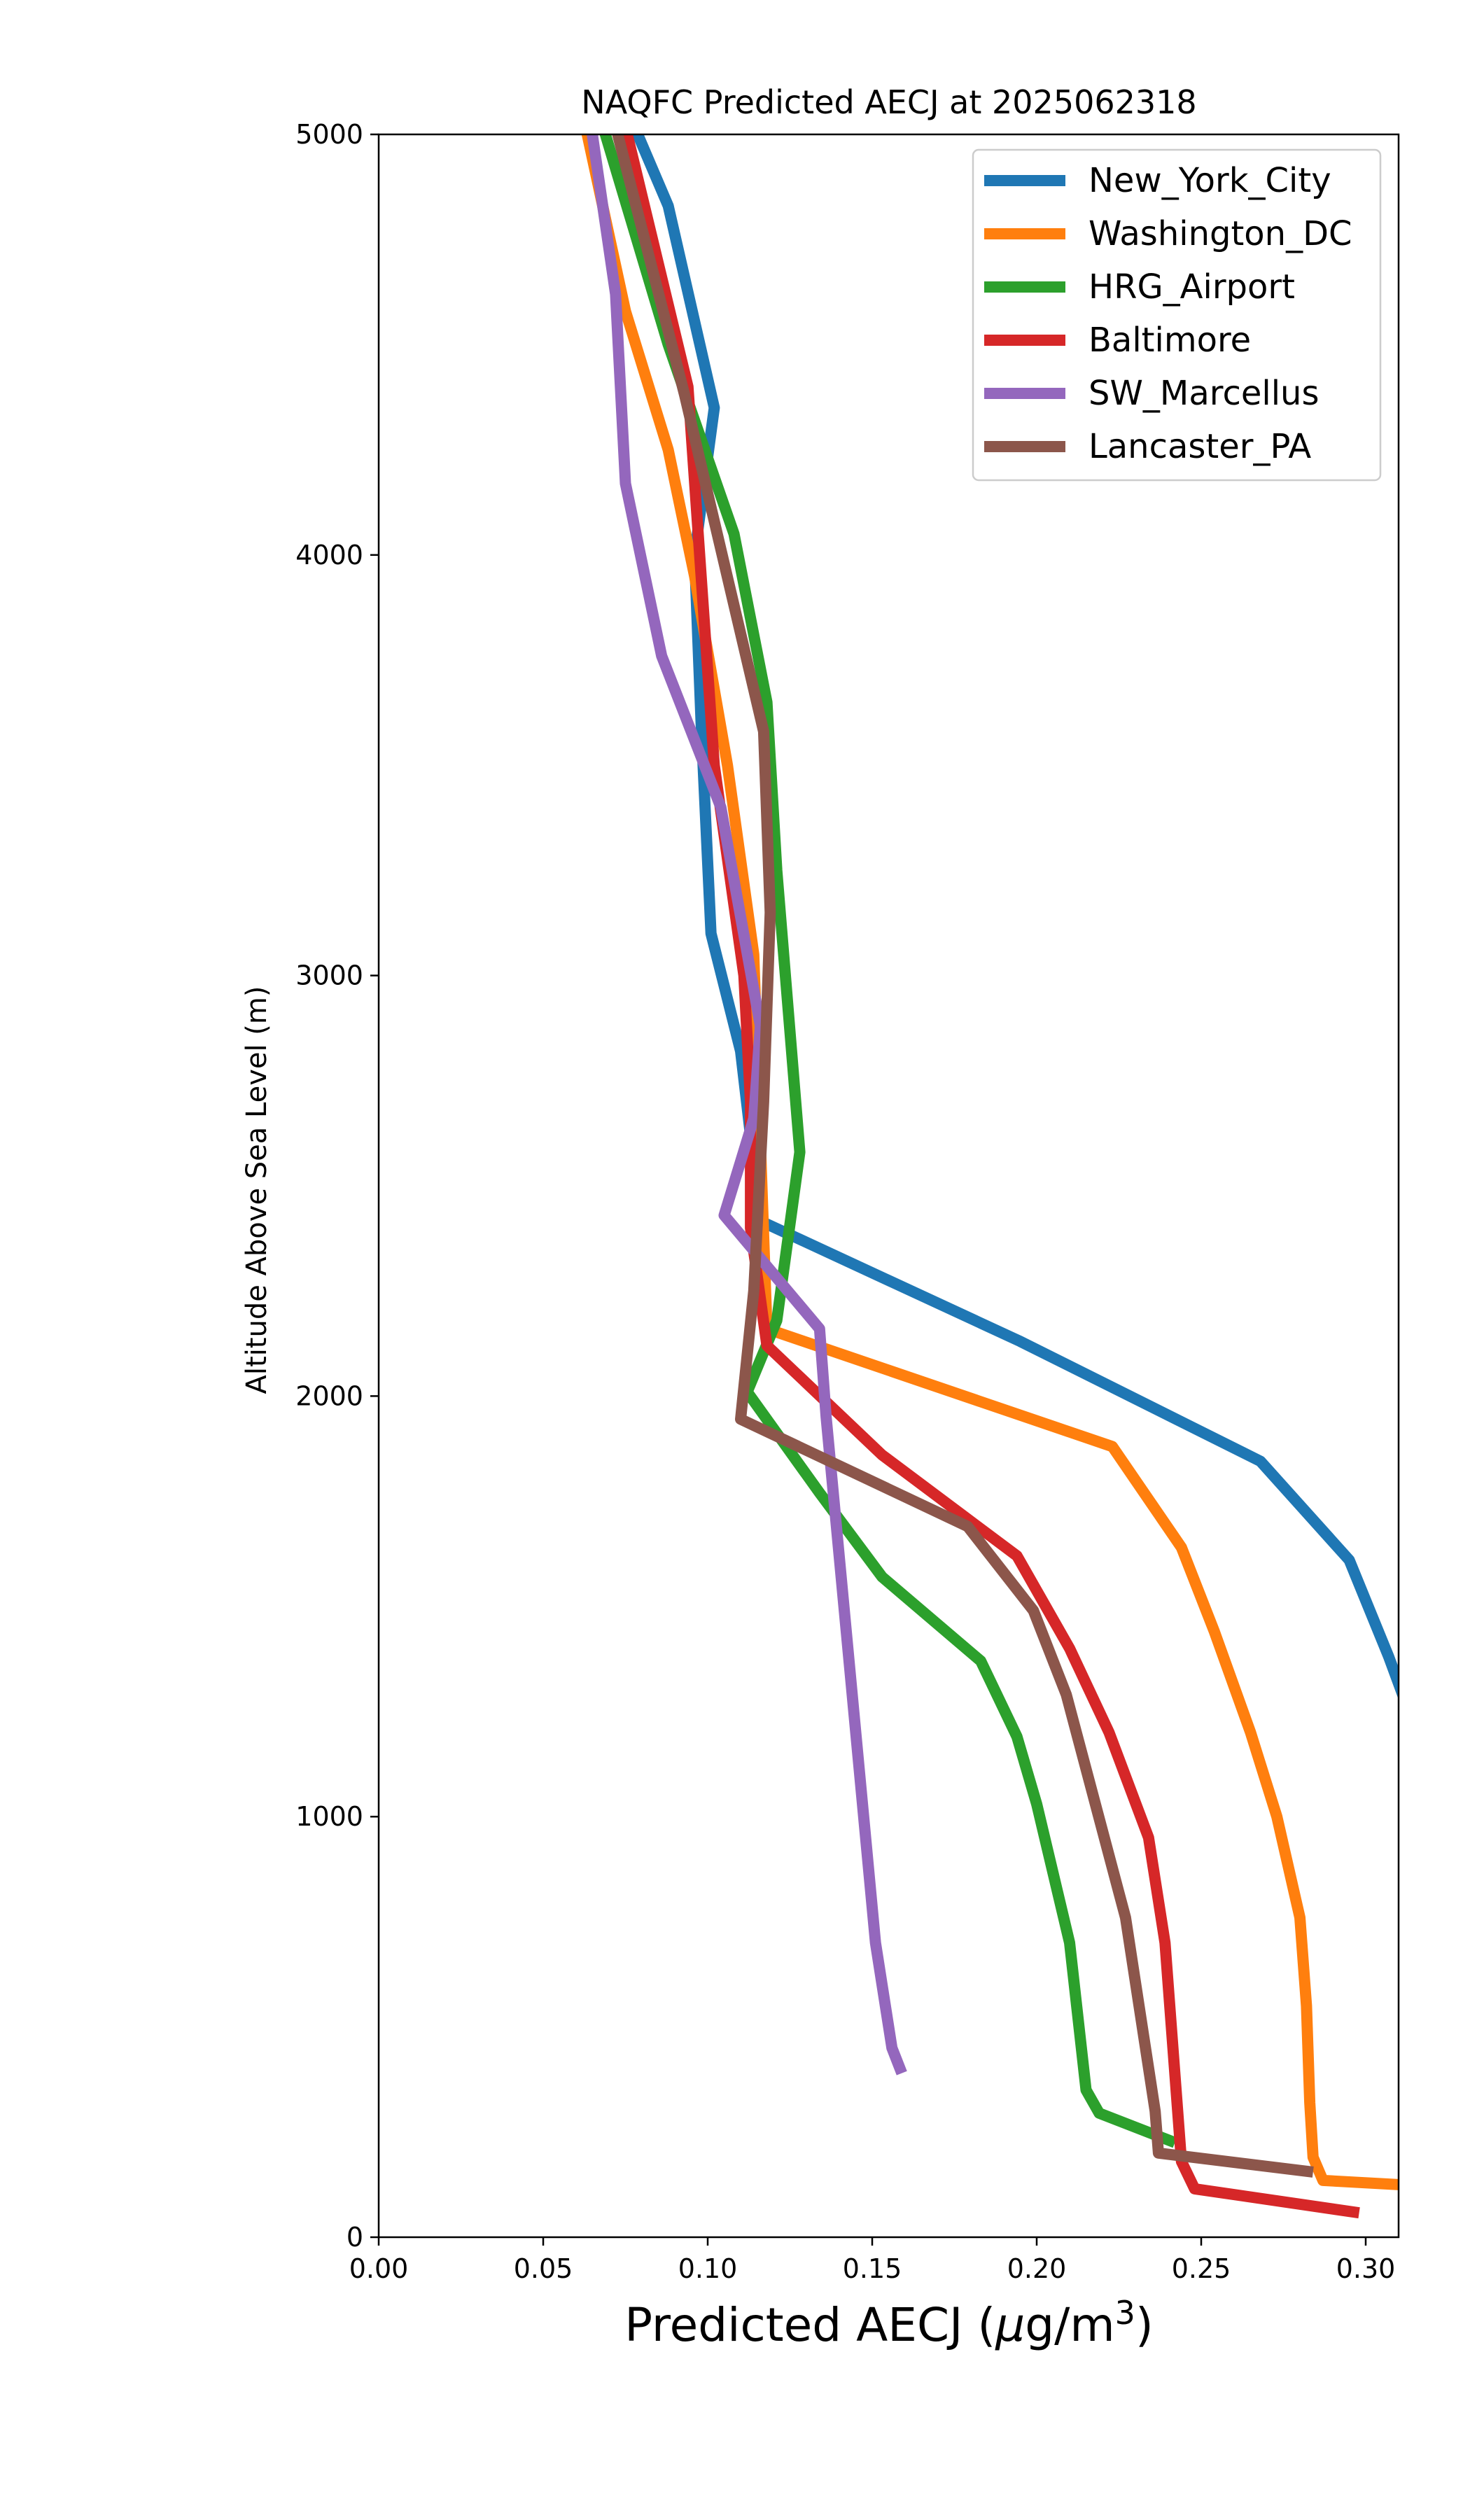  Describe the element at coordinates (1209, 180) in the screenshot. I see `legend-label: New_York_City` at that location.